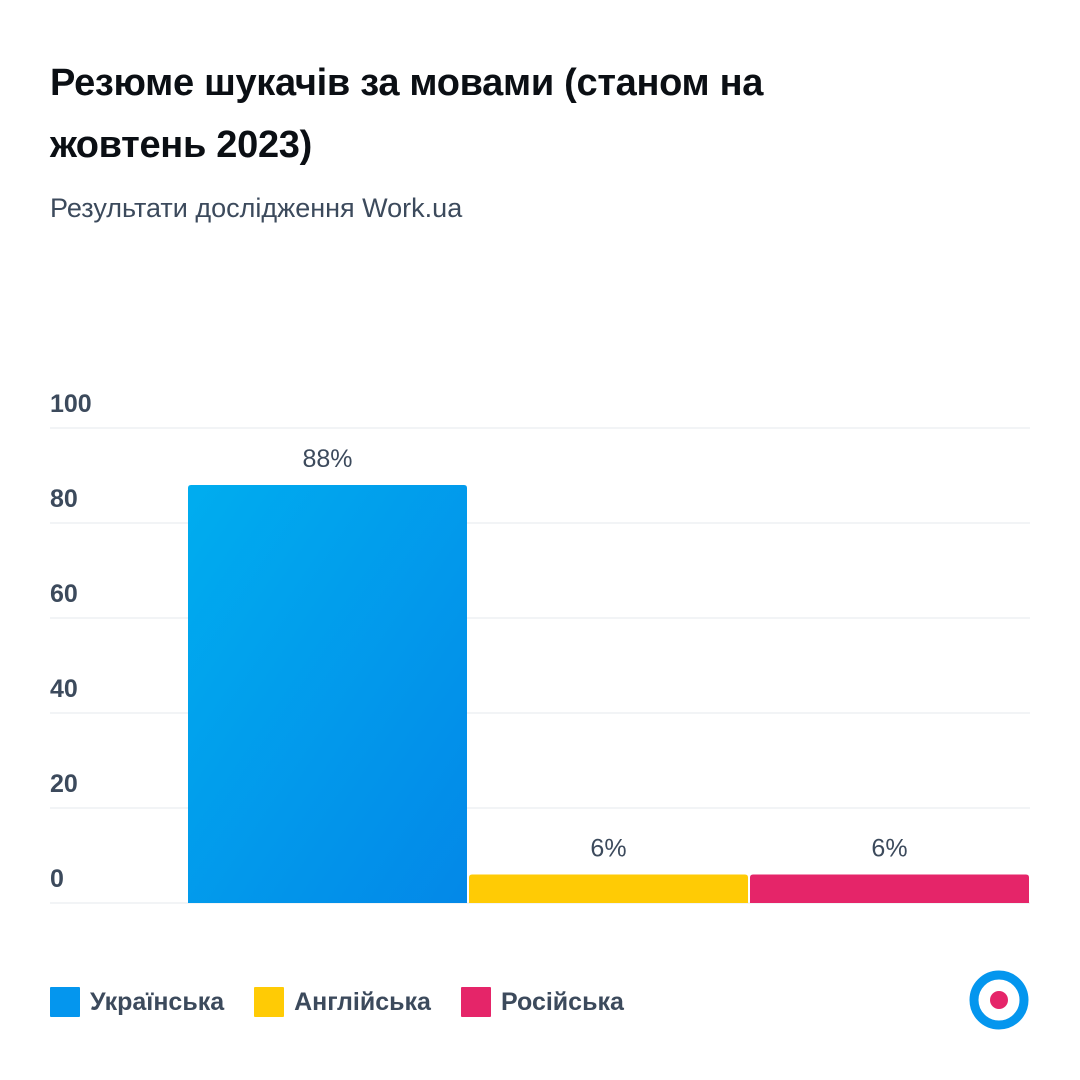 Image resolution: width=1080 pixels, height=1080 pixels. I want to click on legend-label: Англійська, so click(362, 1001).